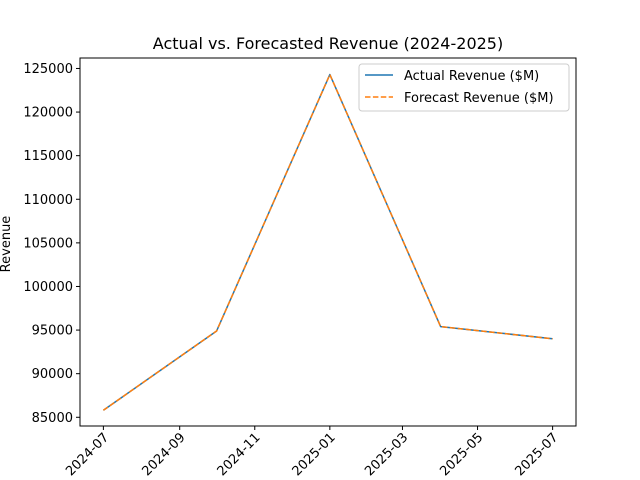 The height and width of the screenshot is (480, 640). What do you see at coordinates (48, 287) in the screenshot?
I see `y-tick-label: 100000` at bounding box center [48, 287].